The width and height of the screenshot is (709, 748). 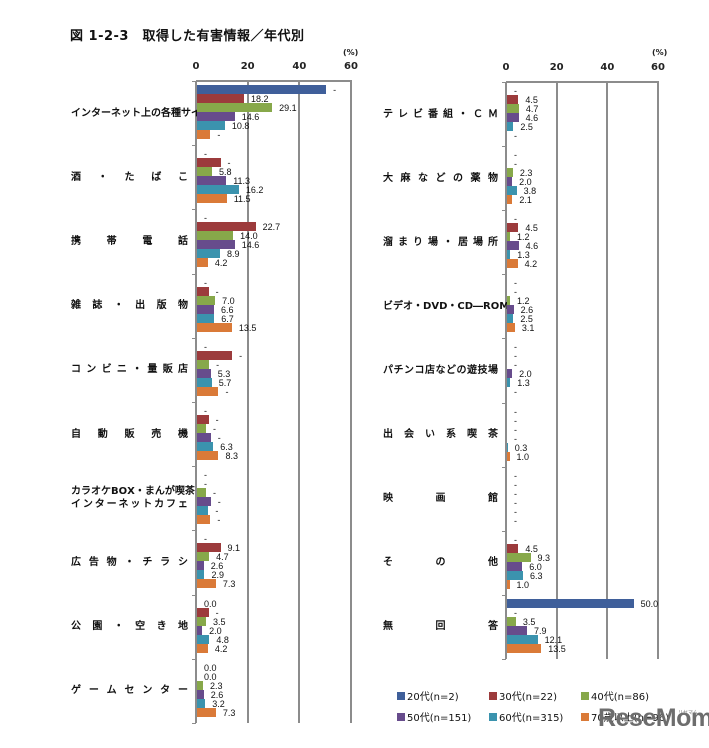 I want to click on category-label-line: ゲームセンター, so click(x=129, y=691).